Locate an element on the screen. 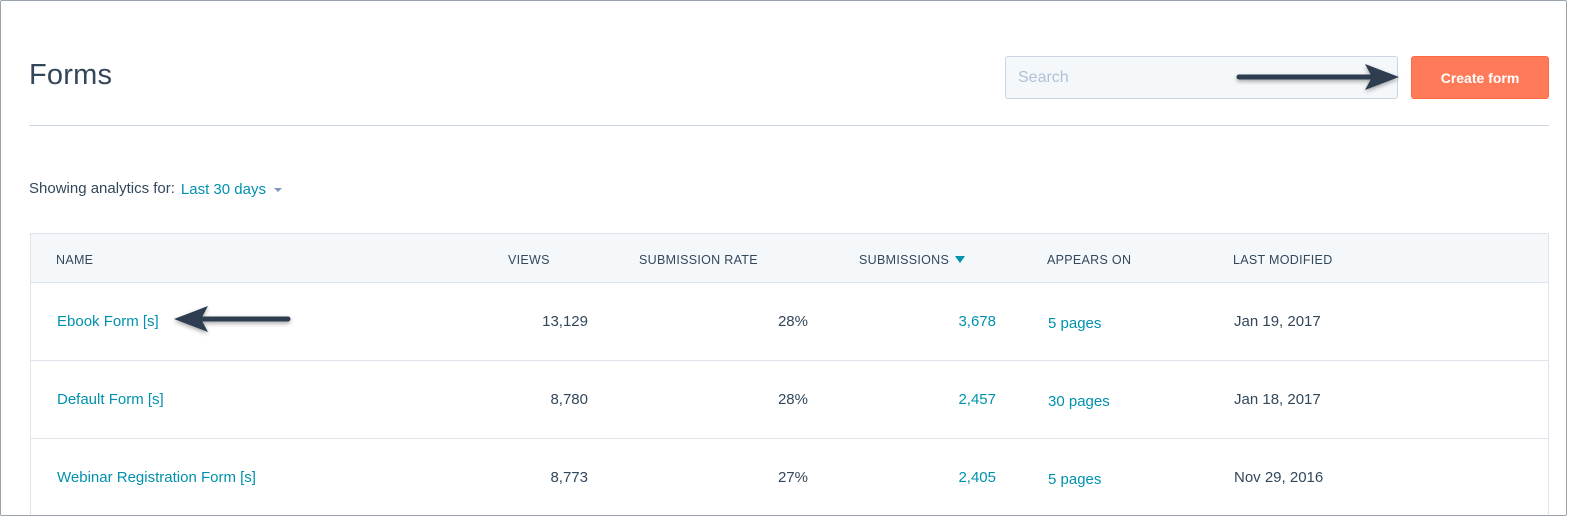 This screenshot has height=521, width=1581. column-header-last-modified: LAST MODIFIED is located at coordinates (1283, 260).